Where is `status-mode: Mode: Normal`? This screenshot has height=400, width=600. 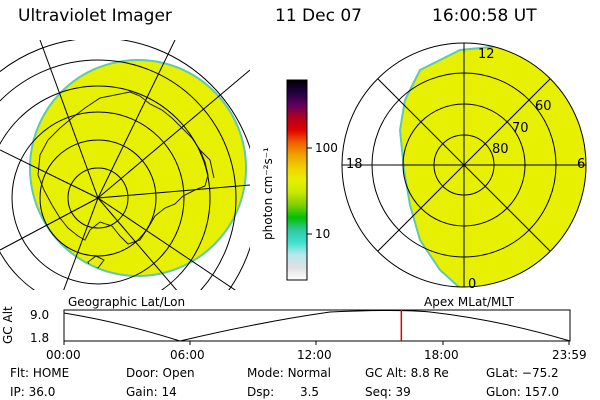 status-mode: Mode: Normal is located at coordinates (289, 373).